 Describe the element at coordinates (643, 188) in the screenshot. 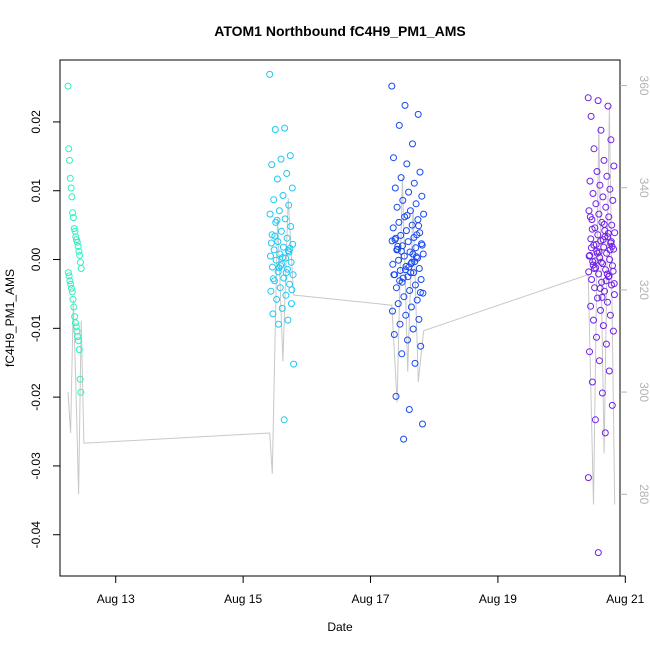

I see `y2-tick-label: 340` at that location.